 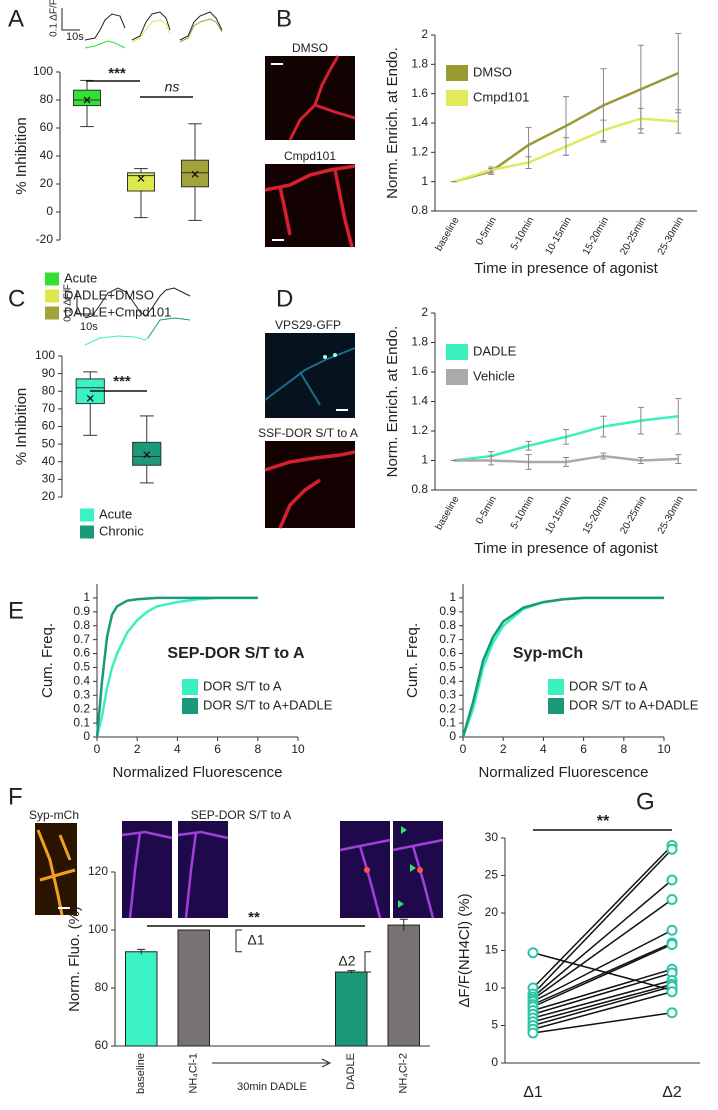 I want to click on panel-letter: C, so click(x=16, y=298).